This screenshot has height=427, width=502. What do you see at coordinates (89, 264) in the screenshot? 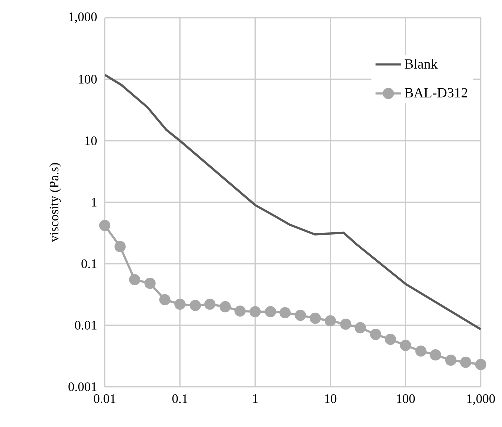
I see `y-tick-label: 0.1` at bounding box center [89, 264].